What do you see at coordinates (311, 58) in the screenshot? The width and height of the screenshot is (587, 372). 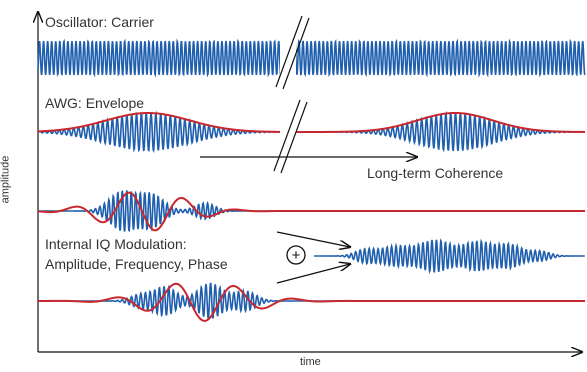 I see `carrier-wave` at bounding box center [311, 58].